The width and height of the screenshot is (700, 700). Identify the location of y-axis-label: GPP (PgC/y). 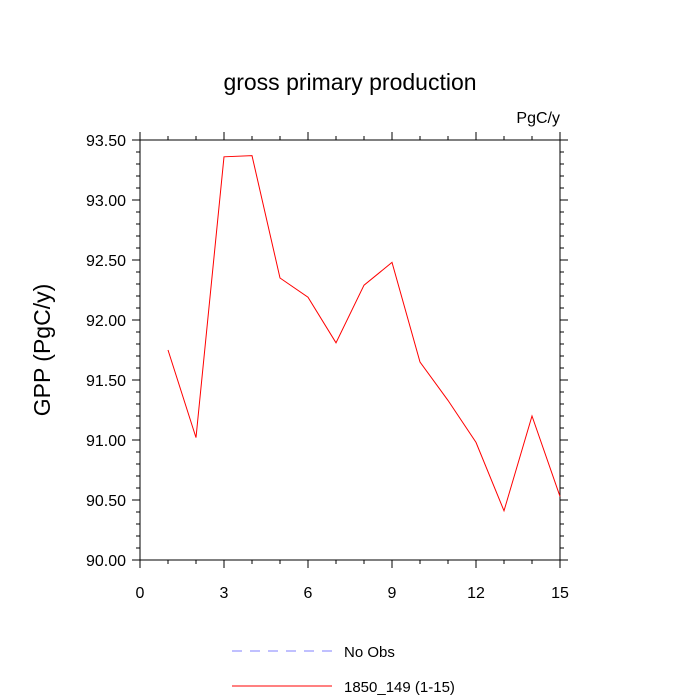
(42, 350).